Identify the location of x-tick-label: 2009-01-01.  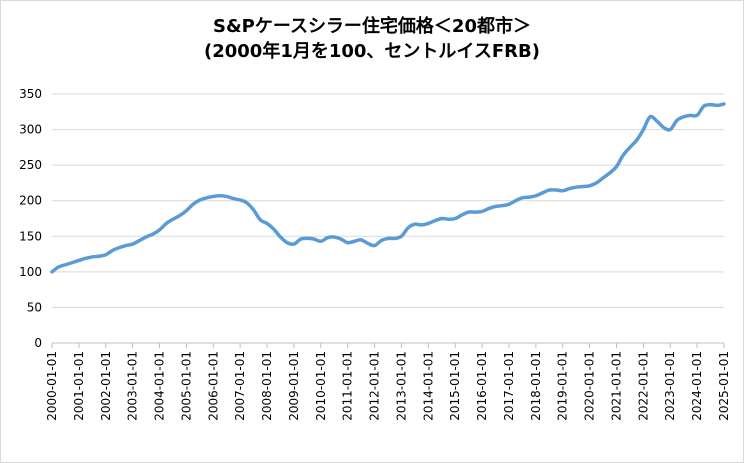
(294, 386).